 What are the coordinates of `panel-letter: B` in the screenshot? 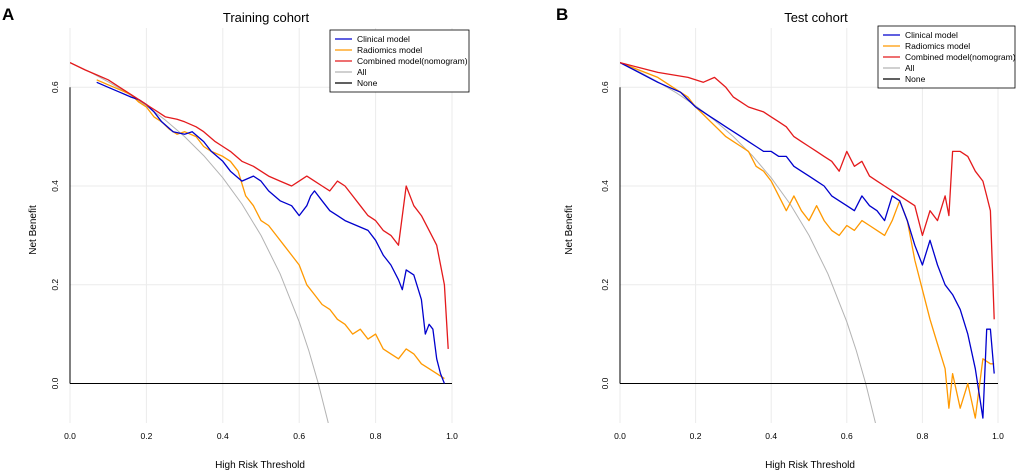 It's located at (562, 14).